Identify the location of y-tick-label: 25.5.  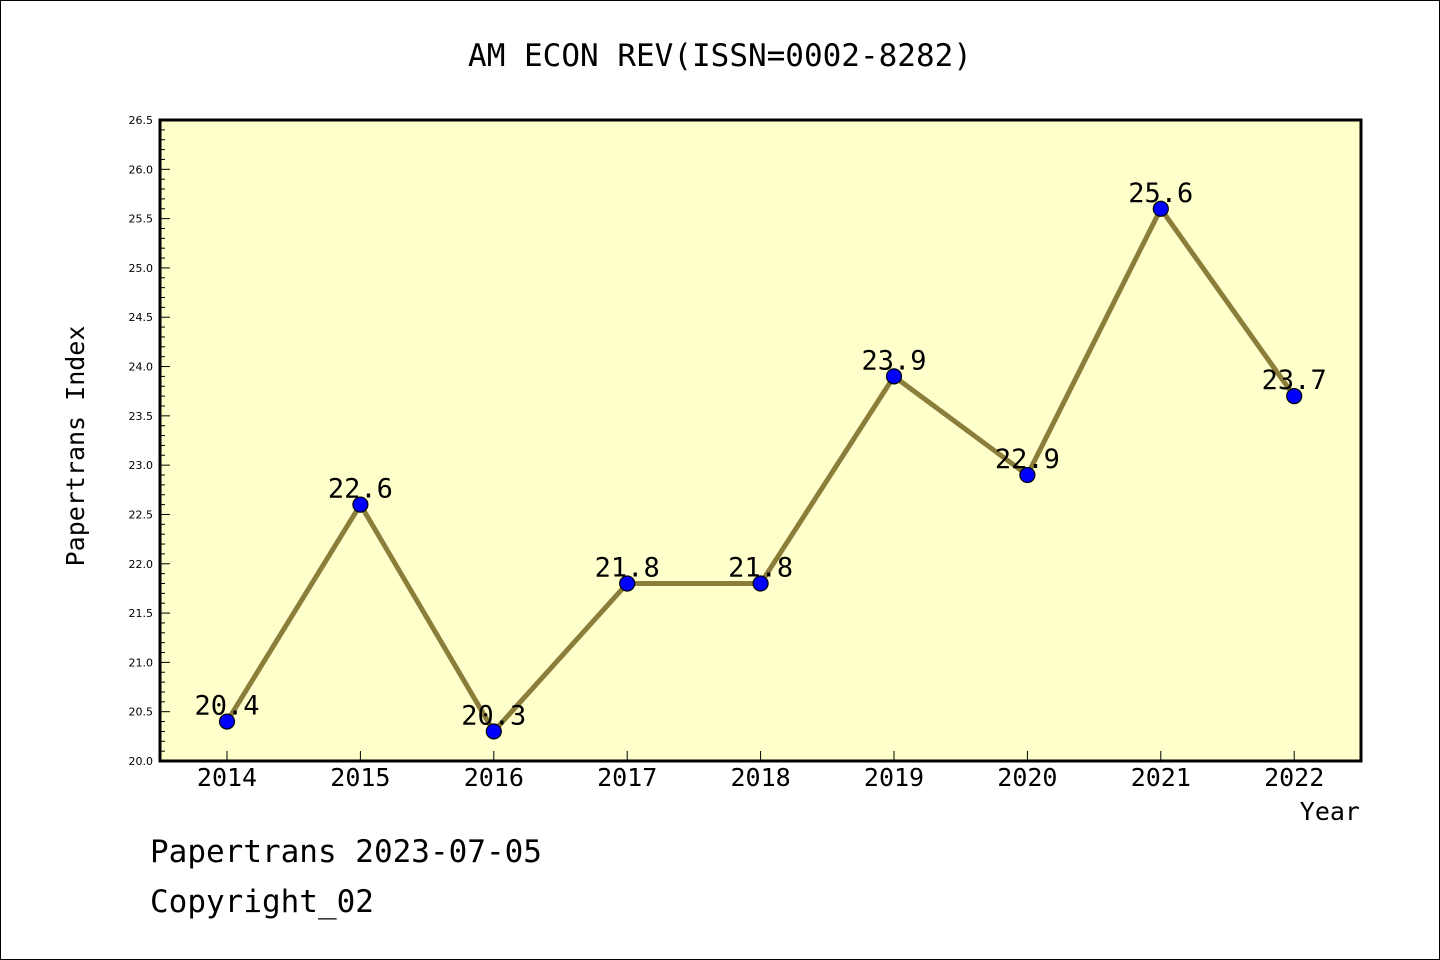
(141, 219).